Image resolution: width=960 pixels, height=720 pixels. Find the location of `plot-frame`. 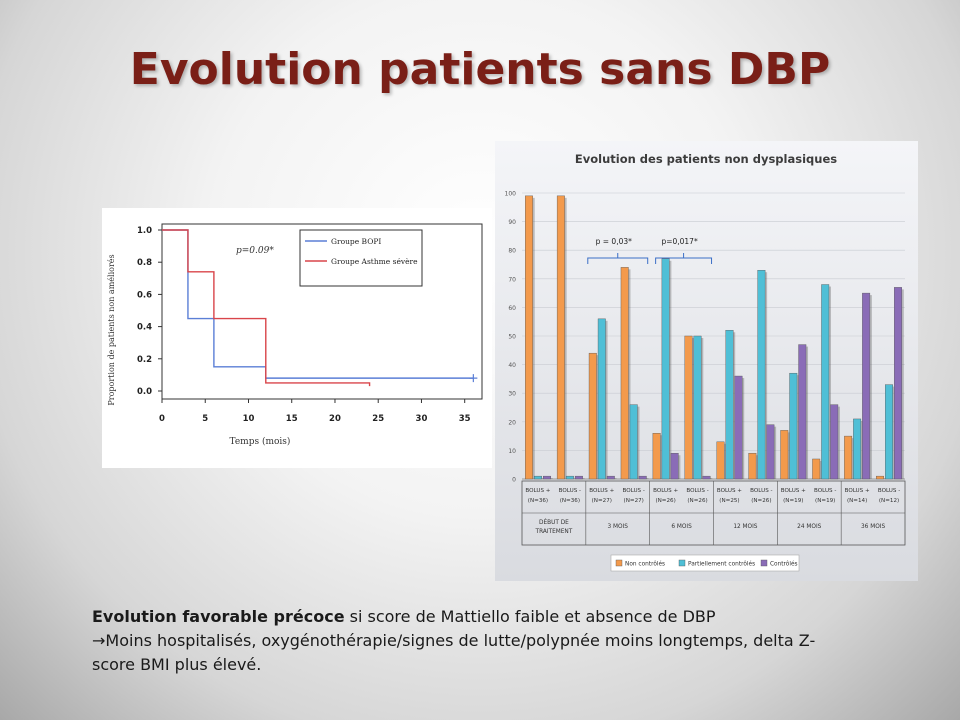

plot-frame is located at coordinates (322, 311).